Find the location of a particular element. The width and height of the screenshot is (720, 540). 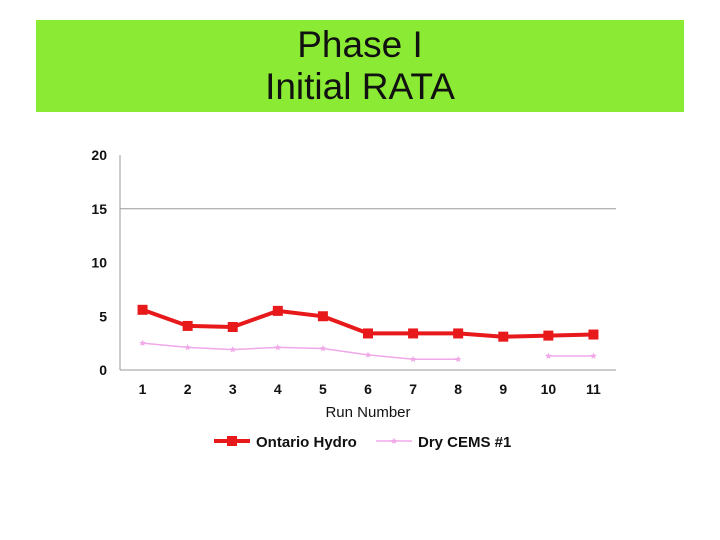

y-tick-label: 0 is located at coordinates (103, 370).